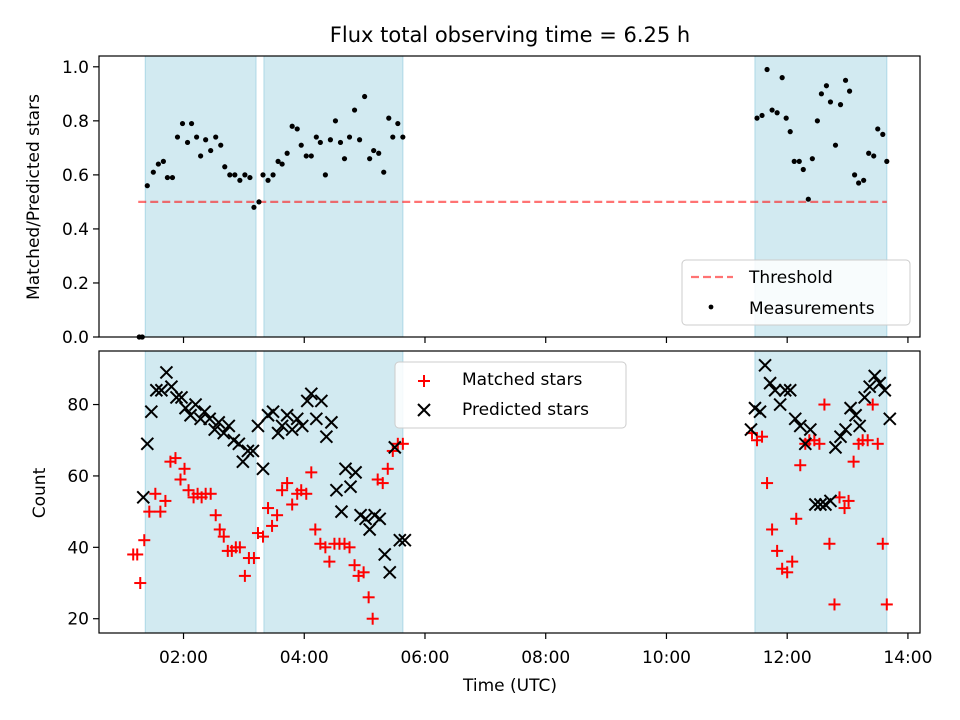 This screenshot has width=960, height=720. Describe the element at coordinates (78, 406) in the screenshot. I see `y-tick-label: 80` at that location.